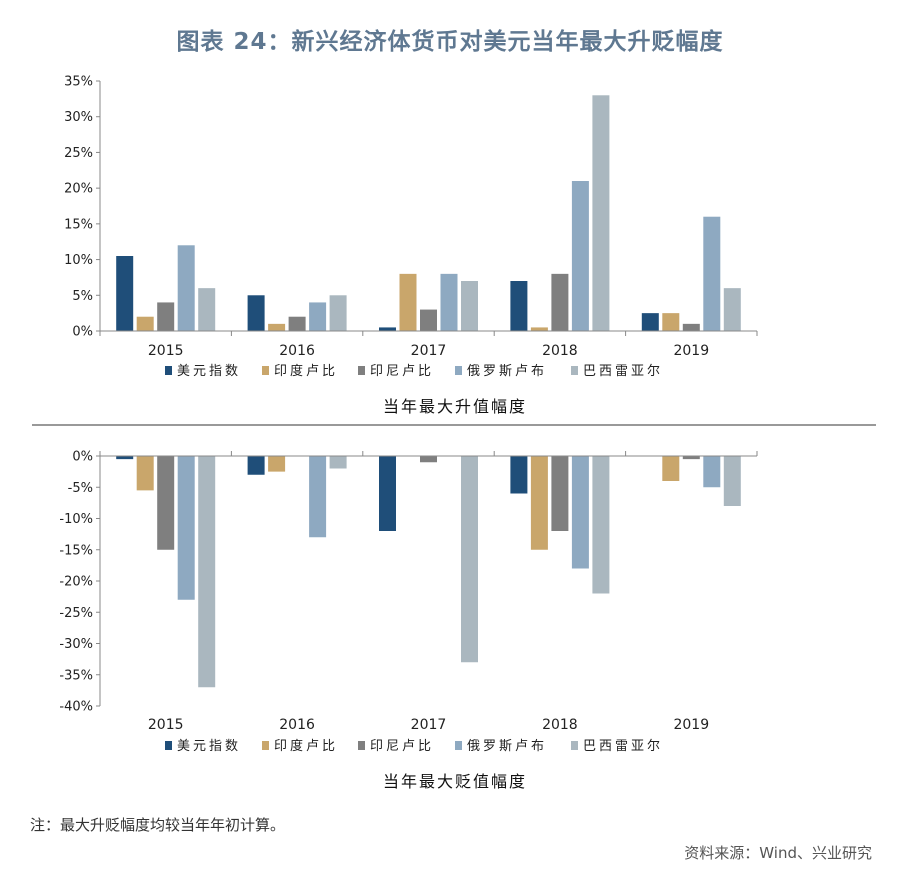 The image size is (900, 876). I want to click on y-tick-label: -15%, so click(76, 550).